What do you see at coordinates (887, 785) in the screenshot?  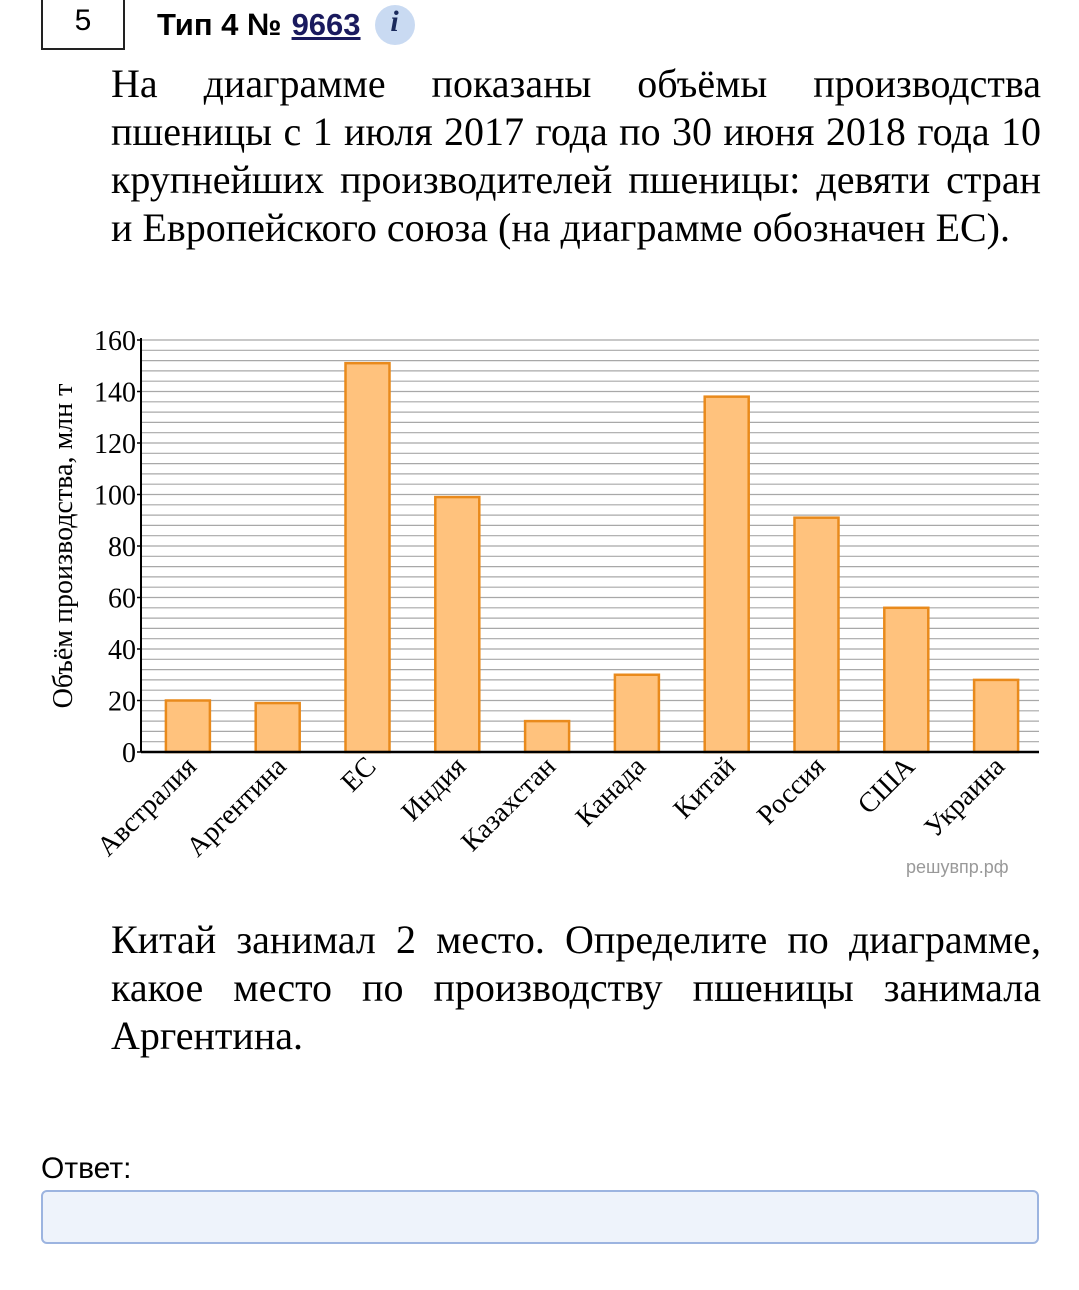 I see `x-tick-label: США` at bounding box center [887, 785].